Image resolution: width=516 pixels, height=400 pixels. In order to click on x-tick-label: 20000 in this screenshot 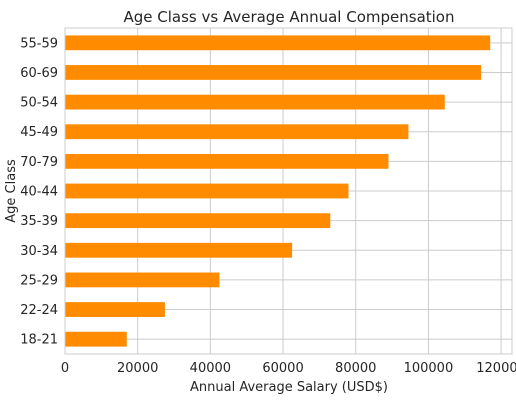, I will do `click(137, 368)`.